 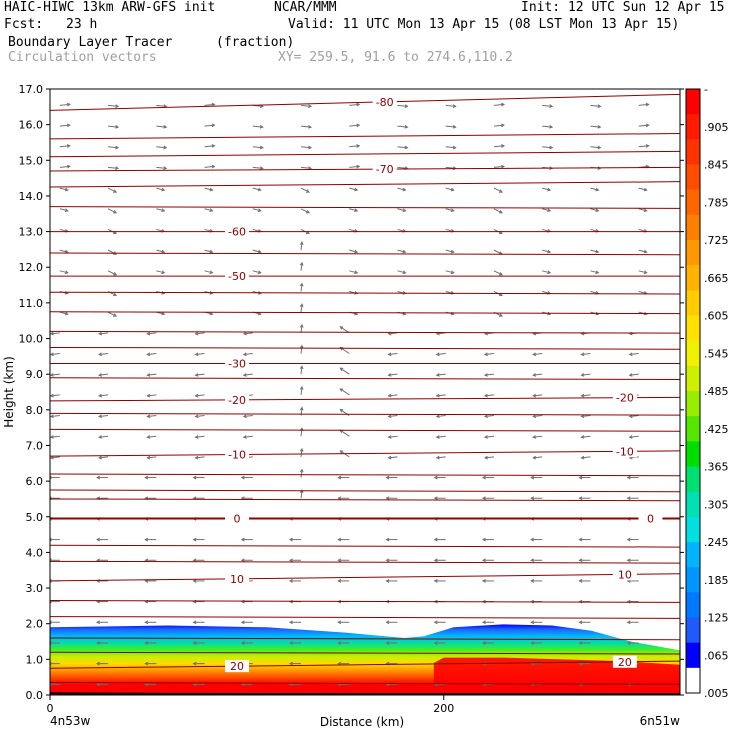 What do you see at coordinates (305, 7) in the screenshot?
I see `org-label: NCAR/MMM` at bounding box center [305, 7].